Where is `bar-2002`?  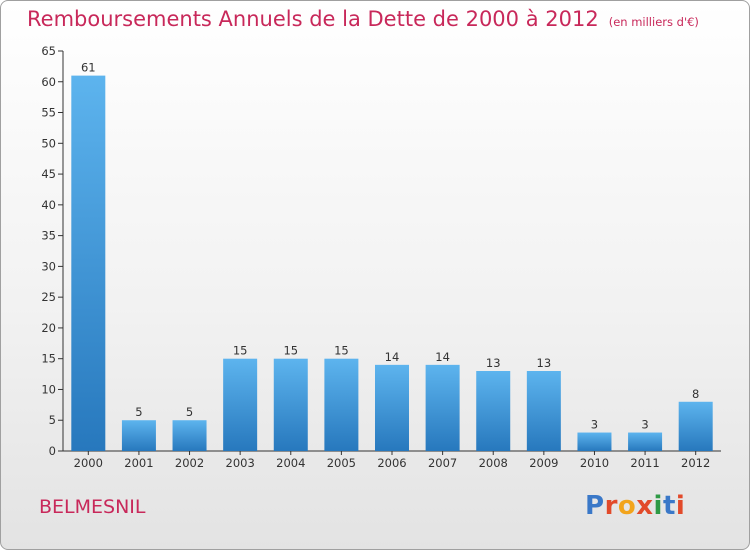
bar-2002 is located at coordinates (189, 435).